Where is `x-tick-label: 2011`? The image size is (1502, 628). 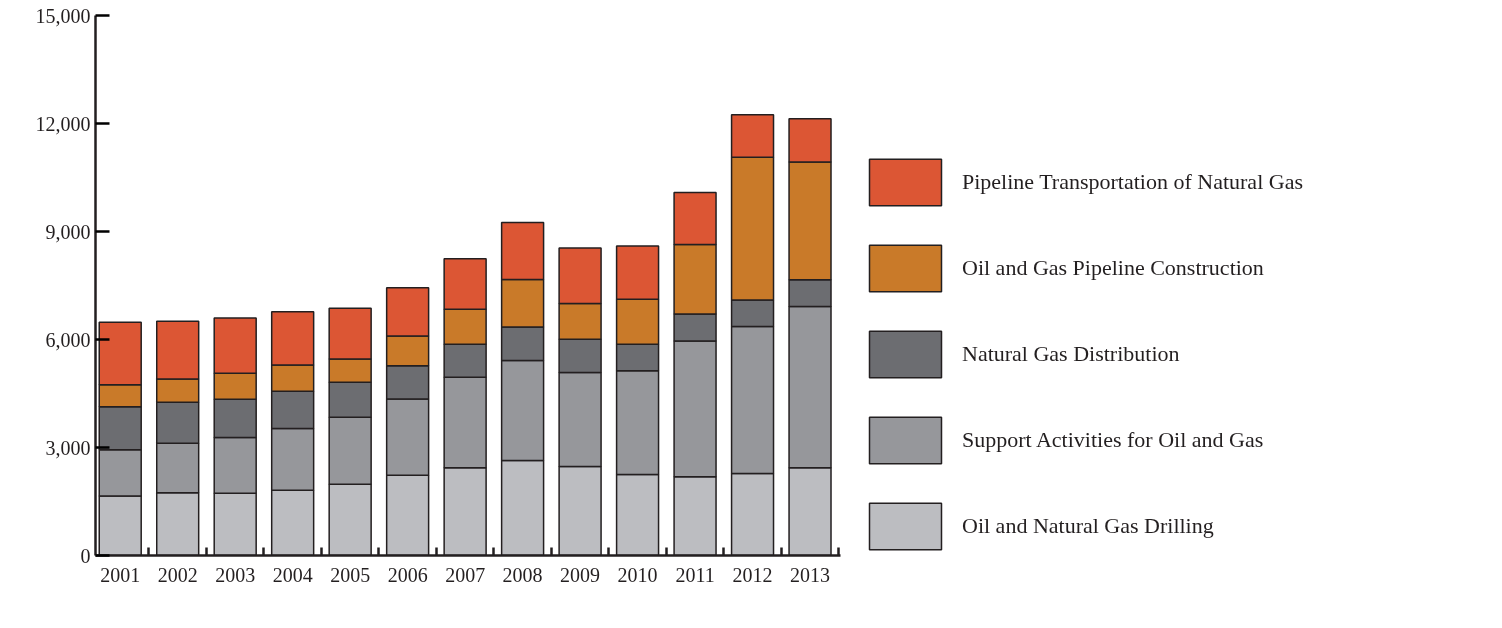 x-tick-label: 2011 is located at coordinates (695, 574).